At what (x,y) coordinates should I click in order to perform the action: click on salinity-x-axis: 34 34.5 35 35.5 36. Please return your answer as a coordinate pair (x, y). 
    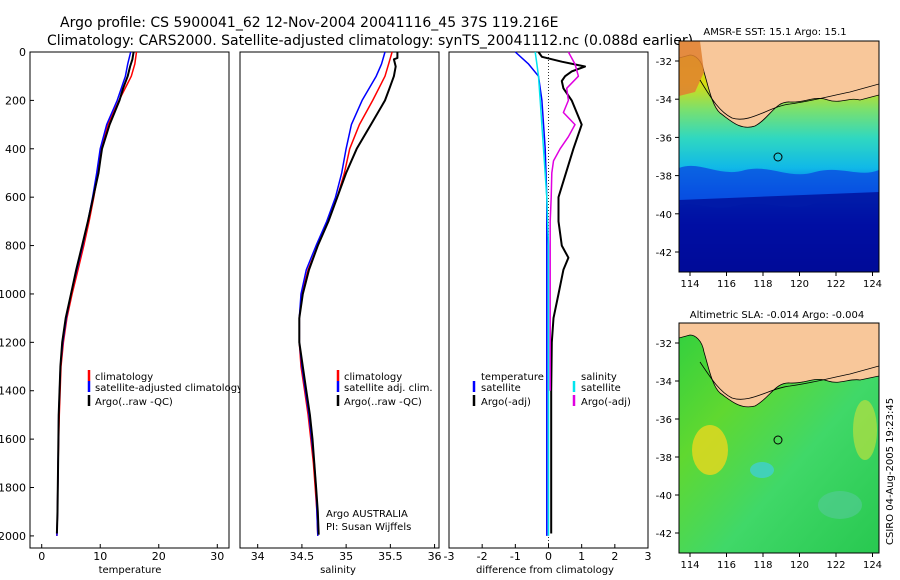
    Looking at the image, I should click on (346, 553).